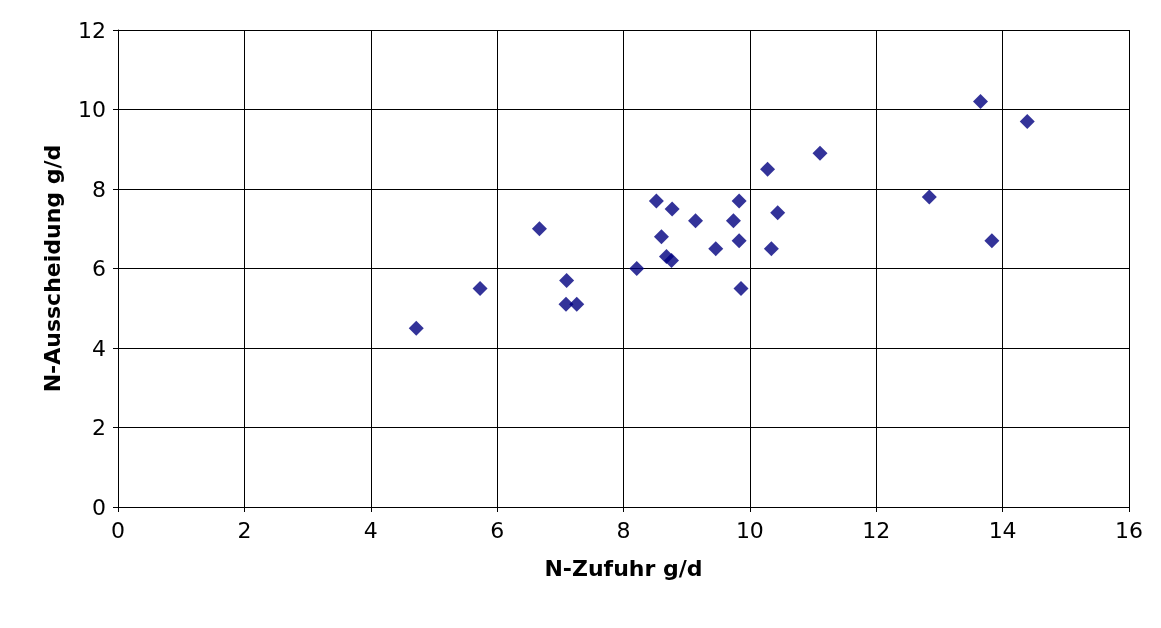 Image resolution: width=1161 pixels, height=628 pixels. What do you see at coordinates (118, 530) in the screenshot?
I see `x-tick-label: 0` at bounding box center [118, 530].